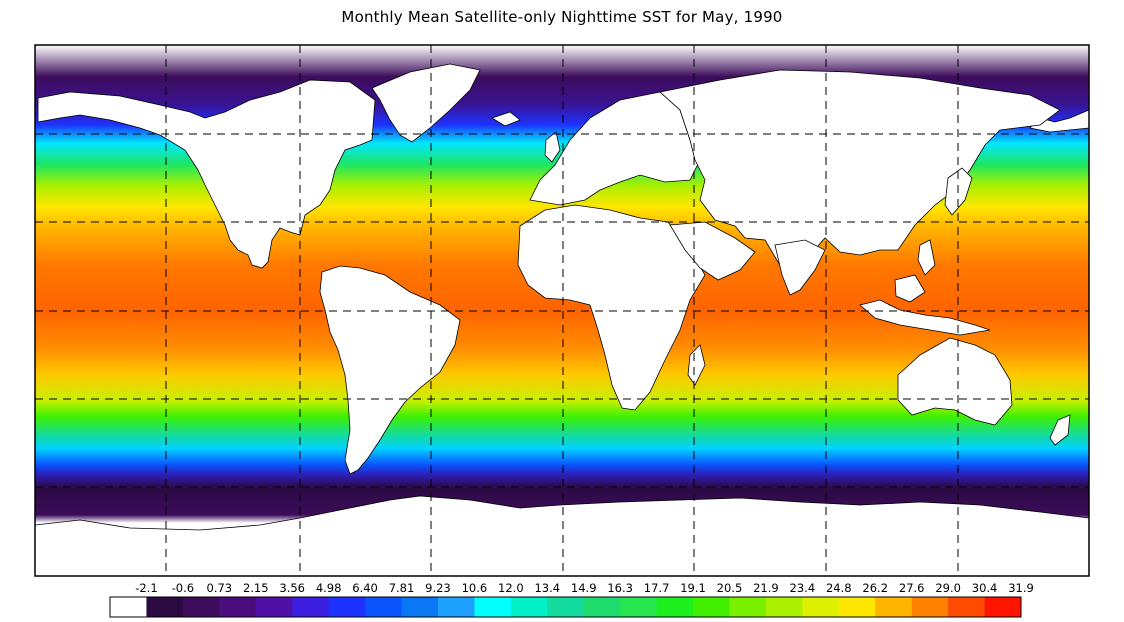 The image size is (1124, 622). Describe the element at coordinates (955, 381) in the screenshot. I see `land-australia` at that location.